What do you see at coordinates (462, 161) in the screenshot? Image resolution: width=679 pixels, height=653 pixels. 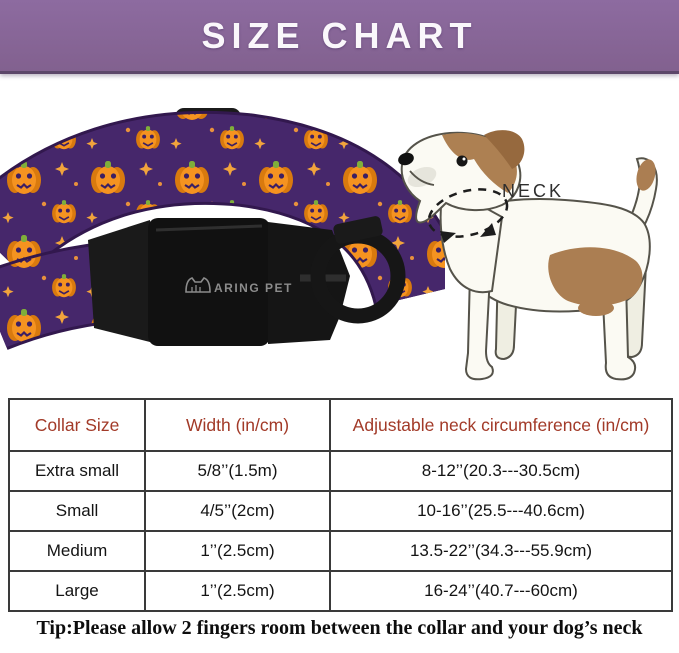 I see `dog-eye` at bounding box center [462, 161].